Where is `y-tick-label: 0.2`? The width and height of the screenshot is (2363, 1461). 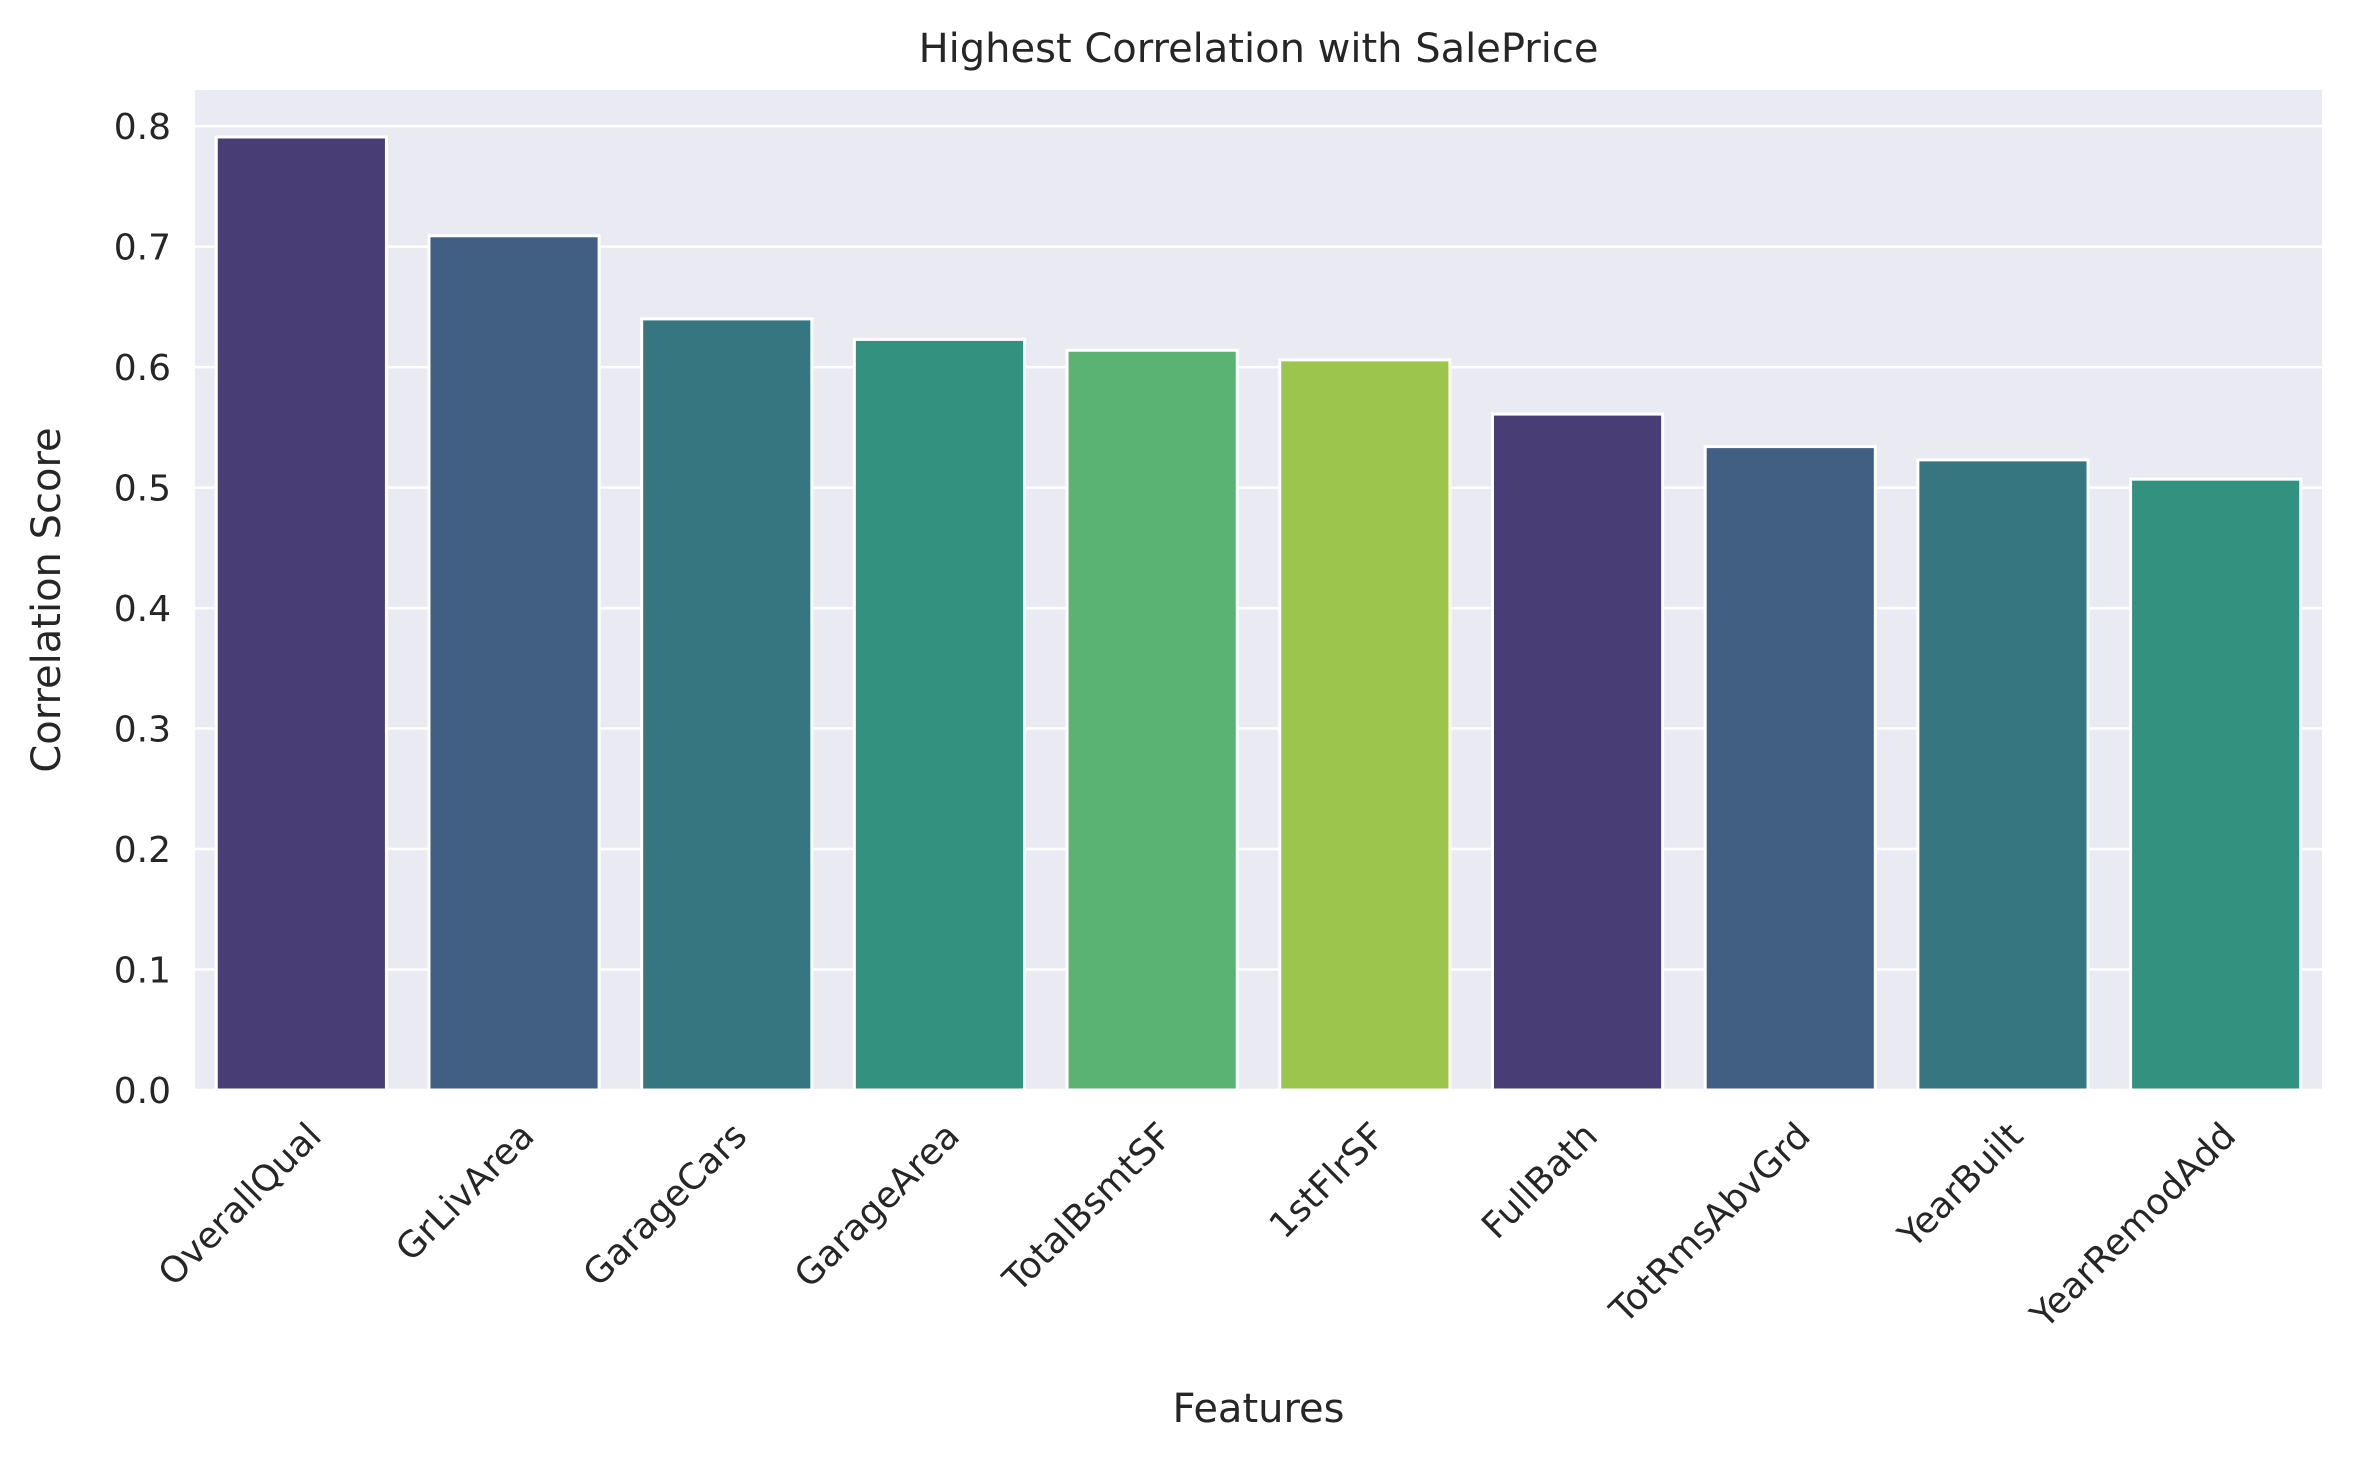 y-tick-label: 0.2 is located at coordinates (142, 850).